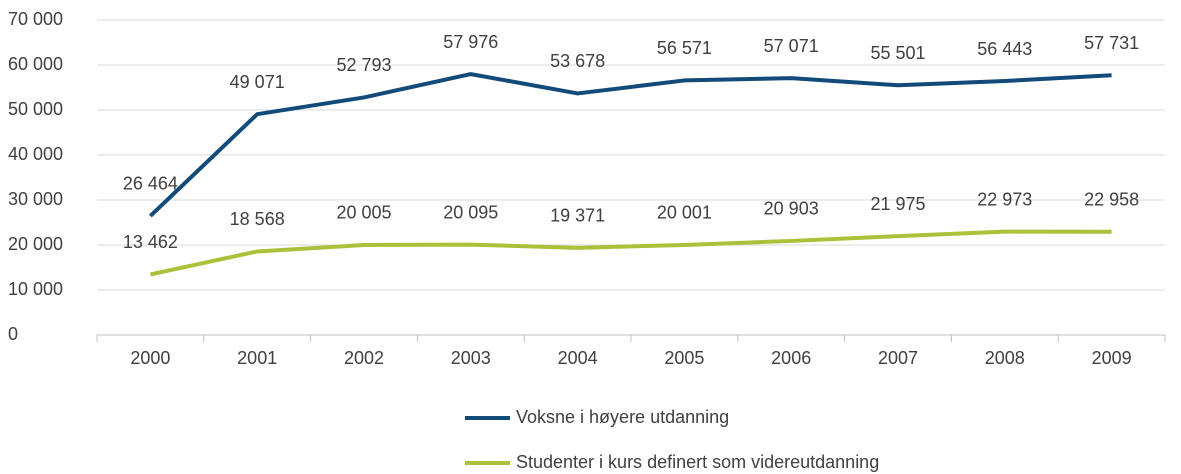  Describe the element at coordinates (363, 65) in the screenshot. I see `data-label: 52 793` at that location.